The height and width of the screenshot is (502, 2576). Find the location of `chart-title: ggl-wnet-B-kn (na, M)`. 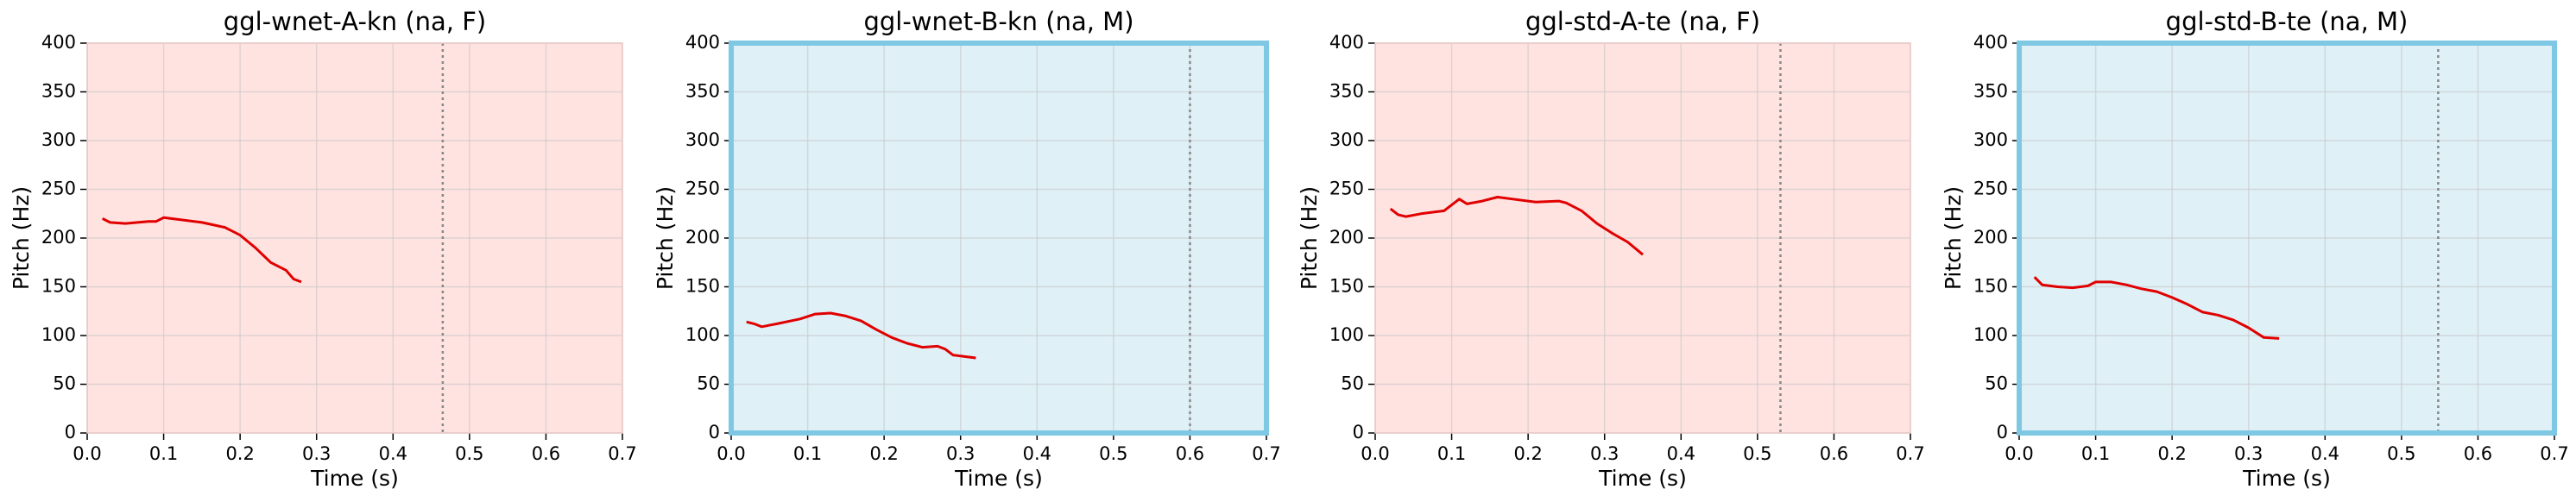

chart-title: ggl-wnet-B-kn (na, M) is located at coordinates (998, 21).